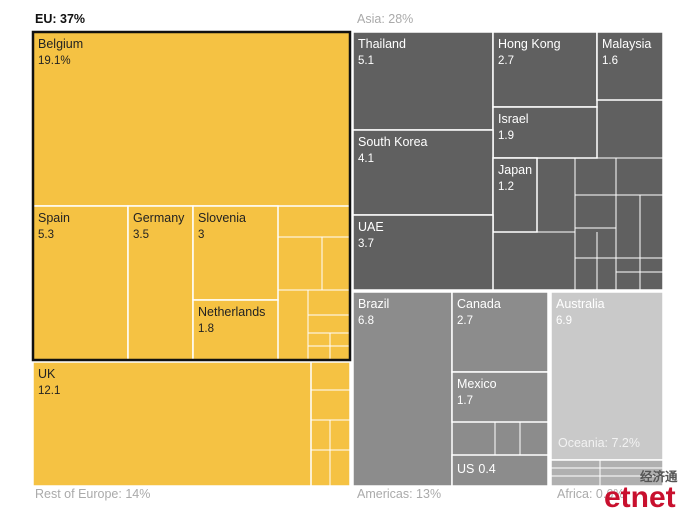 The image size is (690, 516). Describe the element at coordinates (477, 384) in the screenshot. I see `tile-name: Mexico` at that location.